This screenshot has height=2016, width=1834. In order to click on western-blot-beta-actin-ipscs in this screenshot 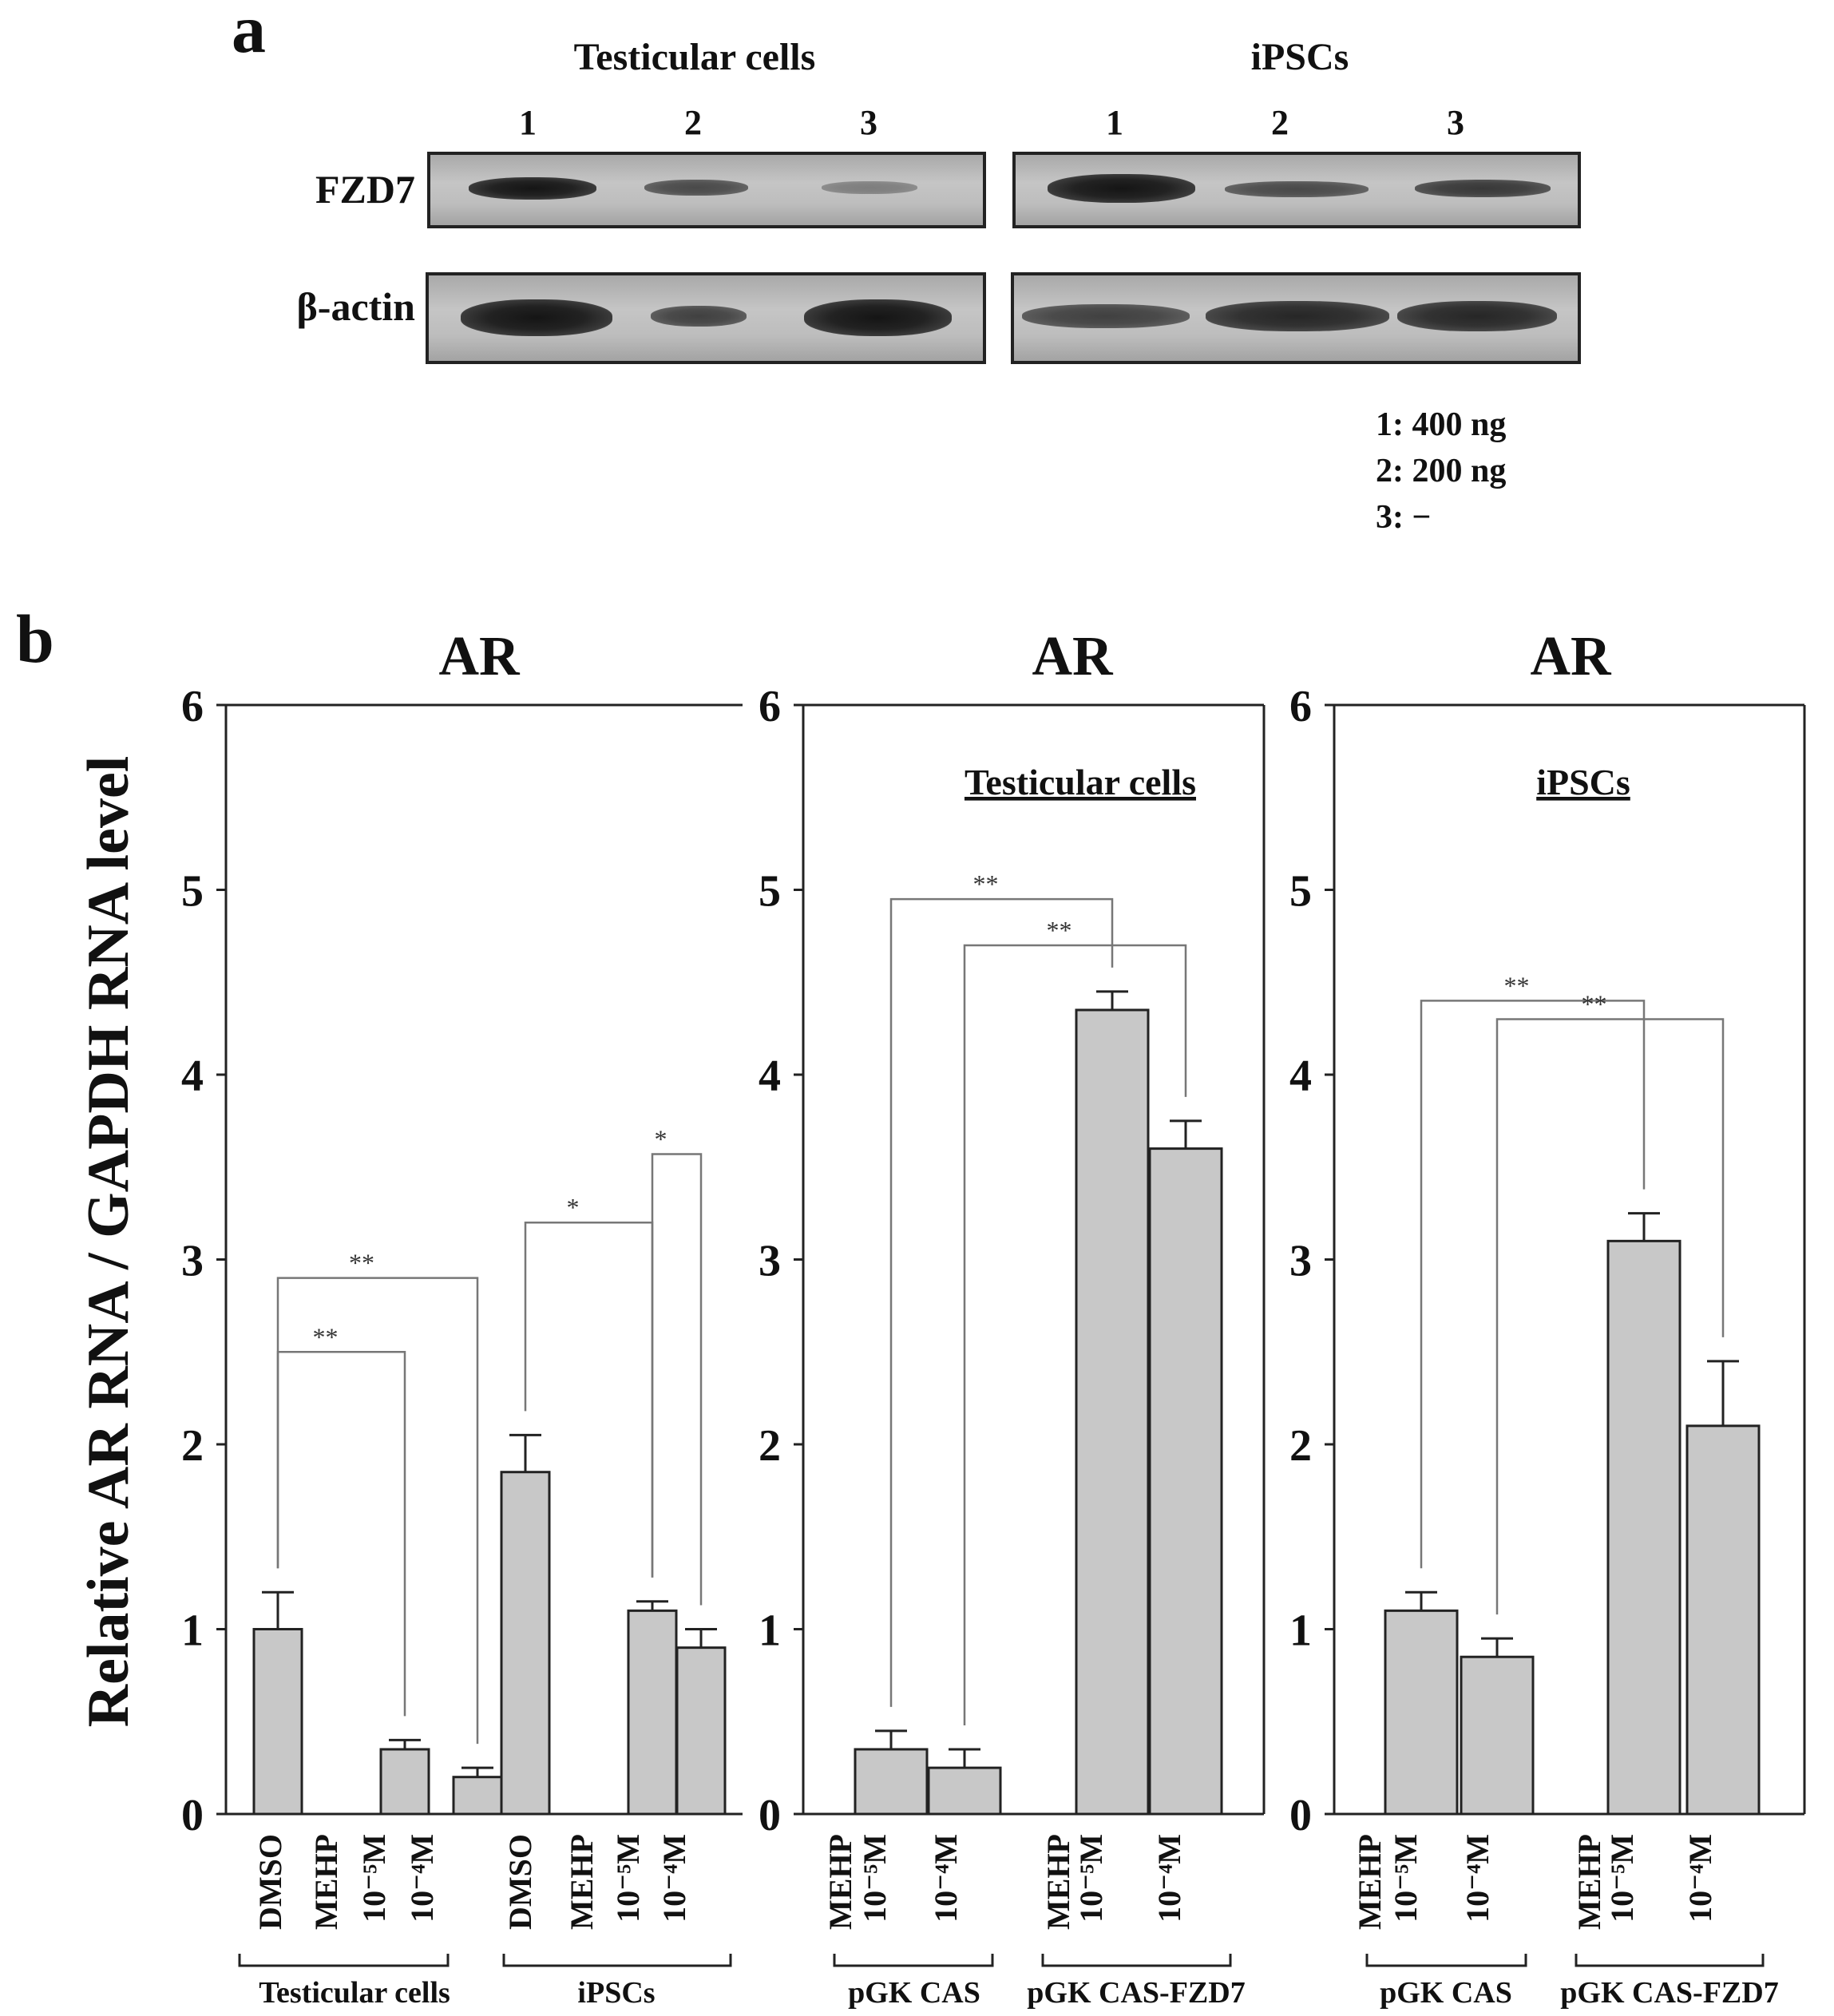, I will do `click(1296, 318)`.